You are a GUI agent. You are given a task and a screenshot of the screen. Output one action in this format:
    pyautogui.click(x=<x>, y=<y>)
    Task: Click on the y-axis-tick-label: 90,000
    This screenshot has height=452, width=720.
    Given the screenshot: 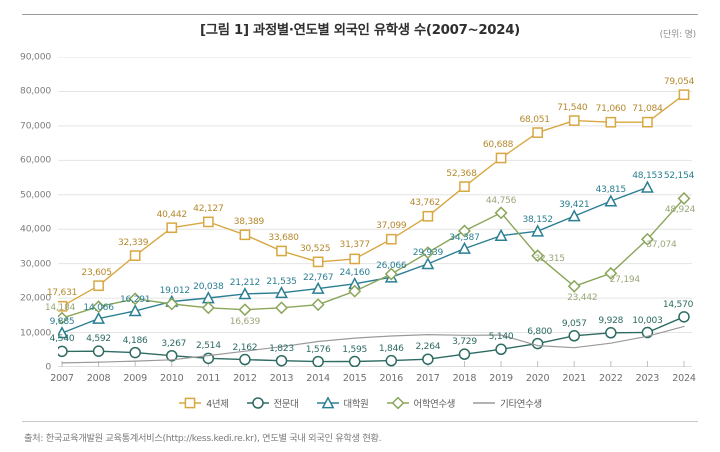 What is the action you would take?
    pyautogui.click(x=35, y=57)
    